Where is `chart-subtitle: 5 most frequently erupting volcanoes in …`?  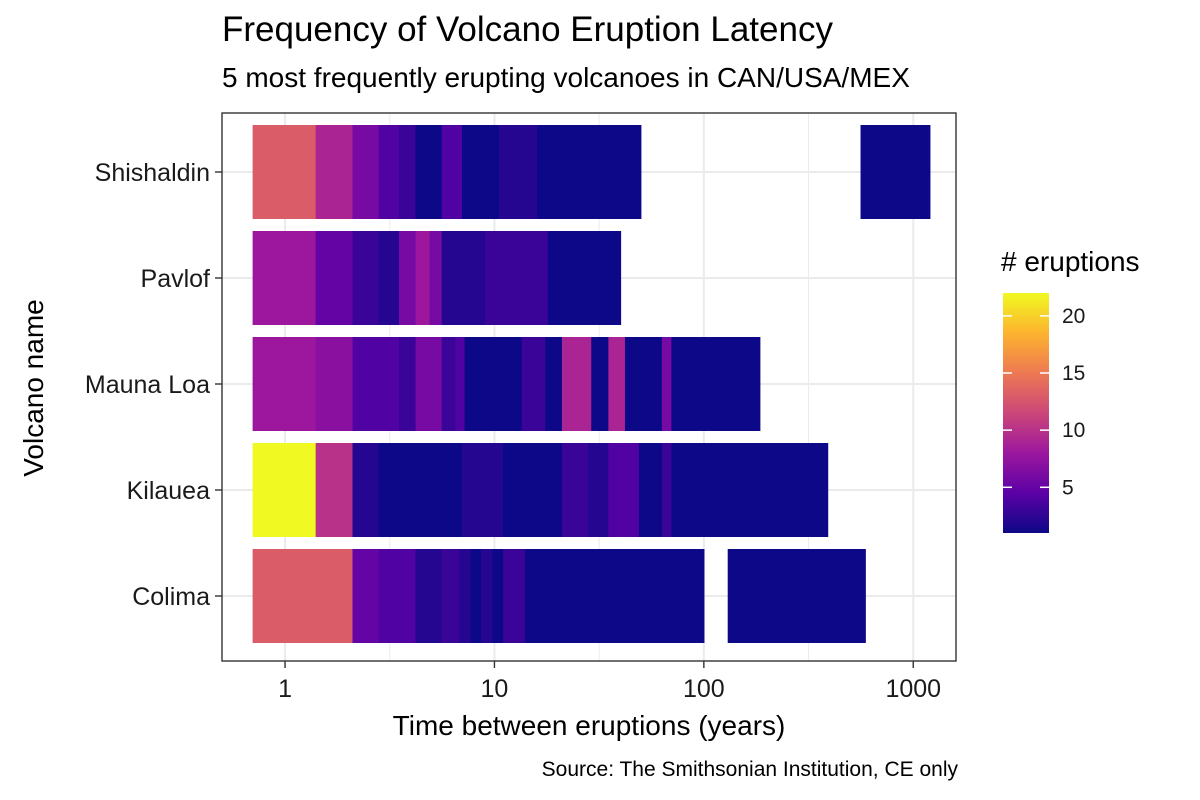 chart-subtitle: 5 most frequently erupting volcanoes in … is located at coordinates (566, 77).